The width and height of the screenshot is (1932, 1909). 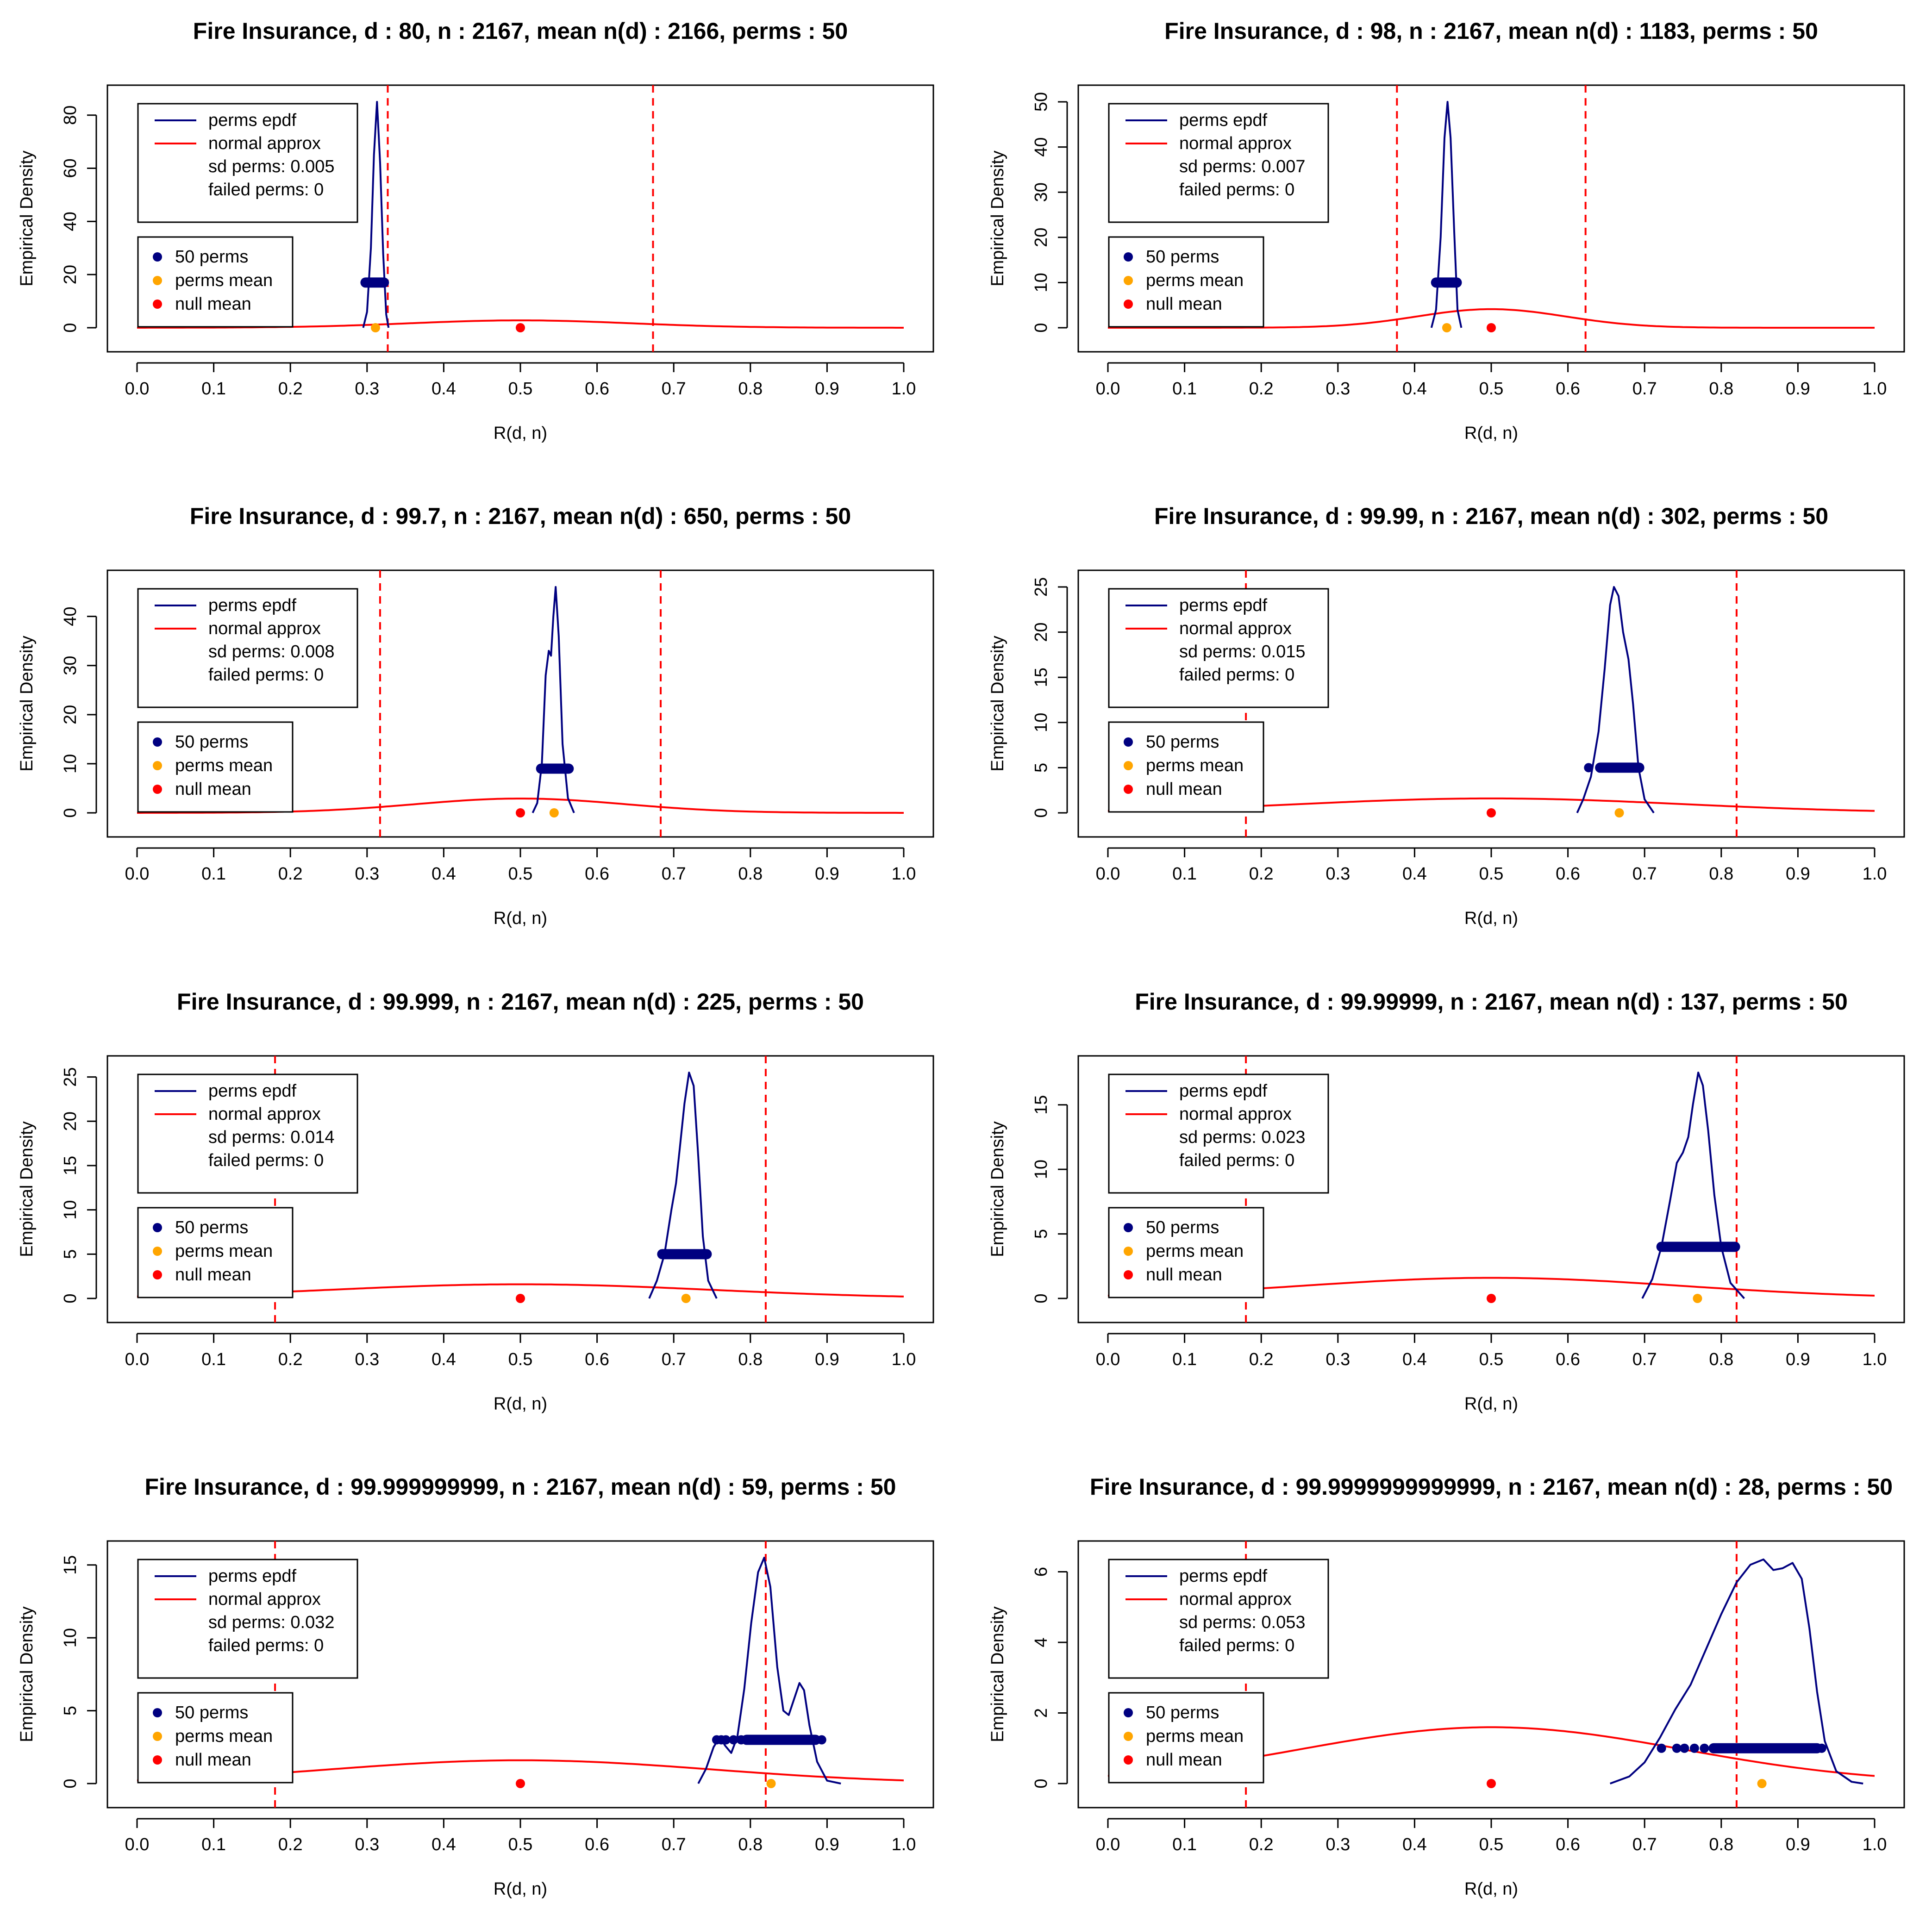 I want to click on y-tick-label: 30, so click(x=70, y=666).